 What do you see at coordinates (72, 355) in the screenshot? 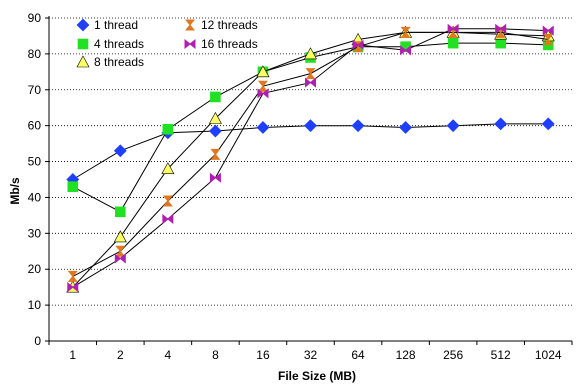
I see `x-tick-label: 1` at bounding box center [72, 355].